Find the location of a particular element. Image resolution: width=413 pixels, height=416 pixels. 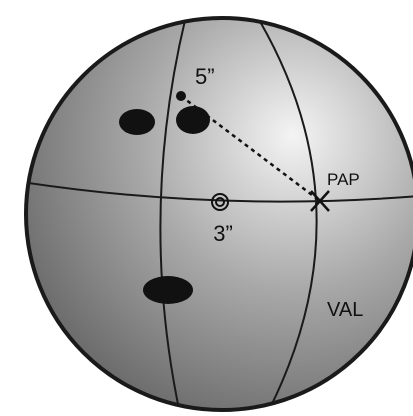

horizontal-axis-line is located at coordinates (219, 192).